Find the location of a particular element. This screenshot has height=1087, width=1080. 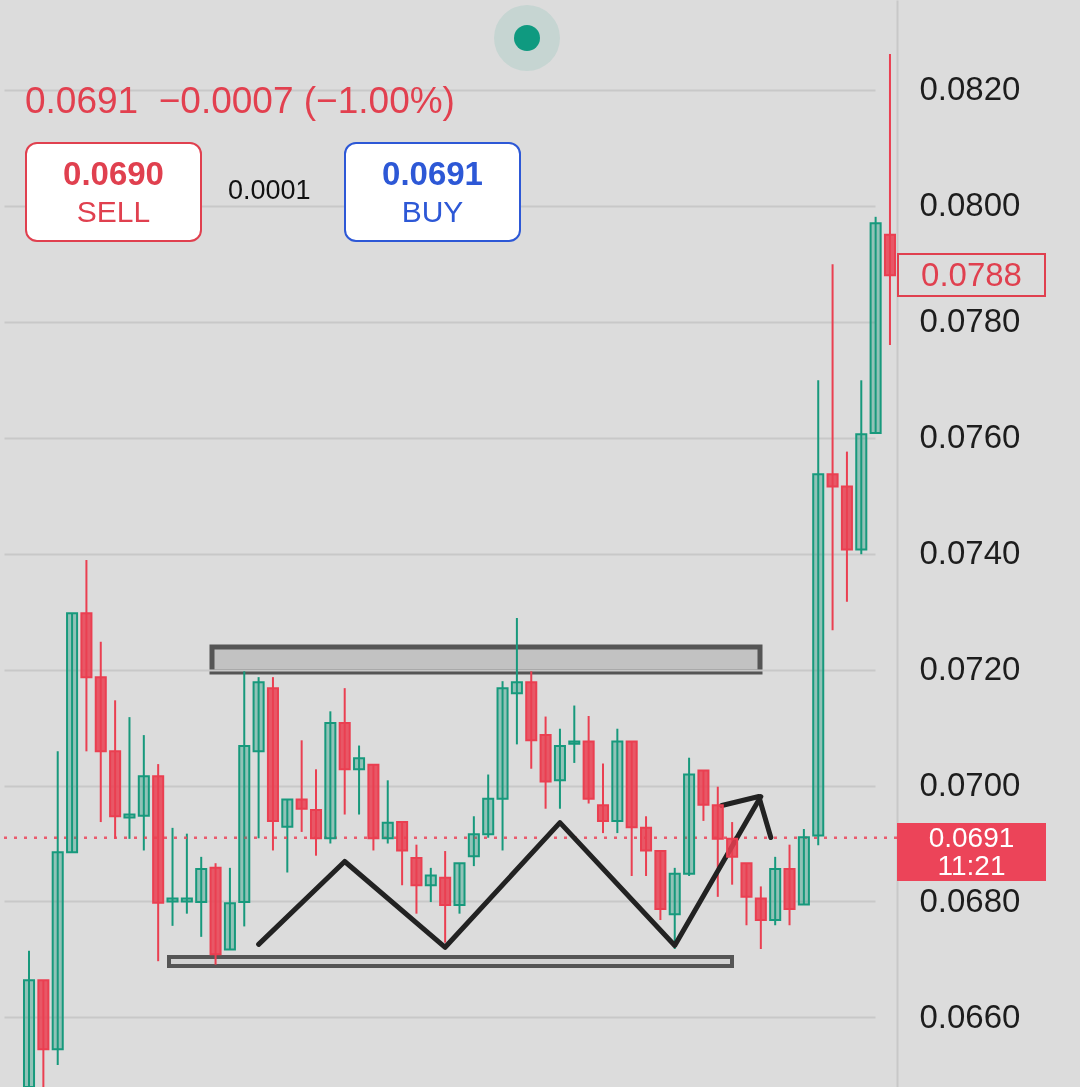

order-button: 0.0690 SELL is located at coordinates (113, 192).